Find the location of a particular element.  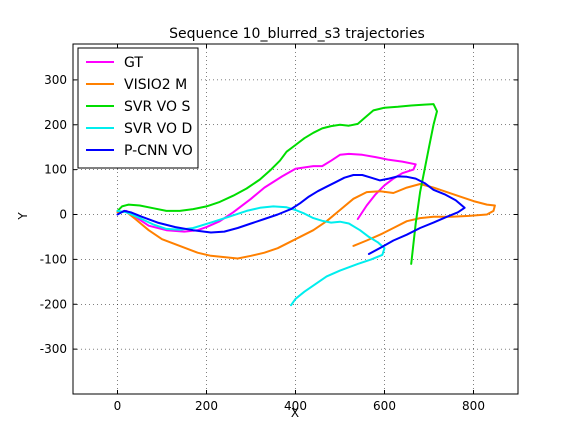

series-line-visio2-m is located at coordinates (306, 221).